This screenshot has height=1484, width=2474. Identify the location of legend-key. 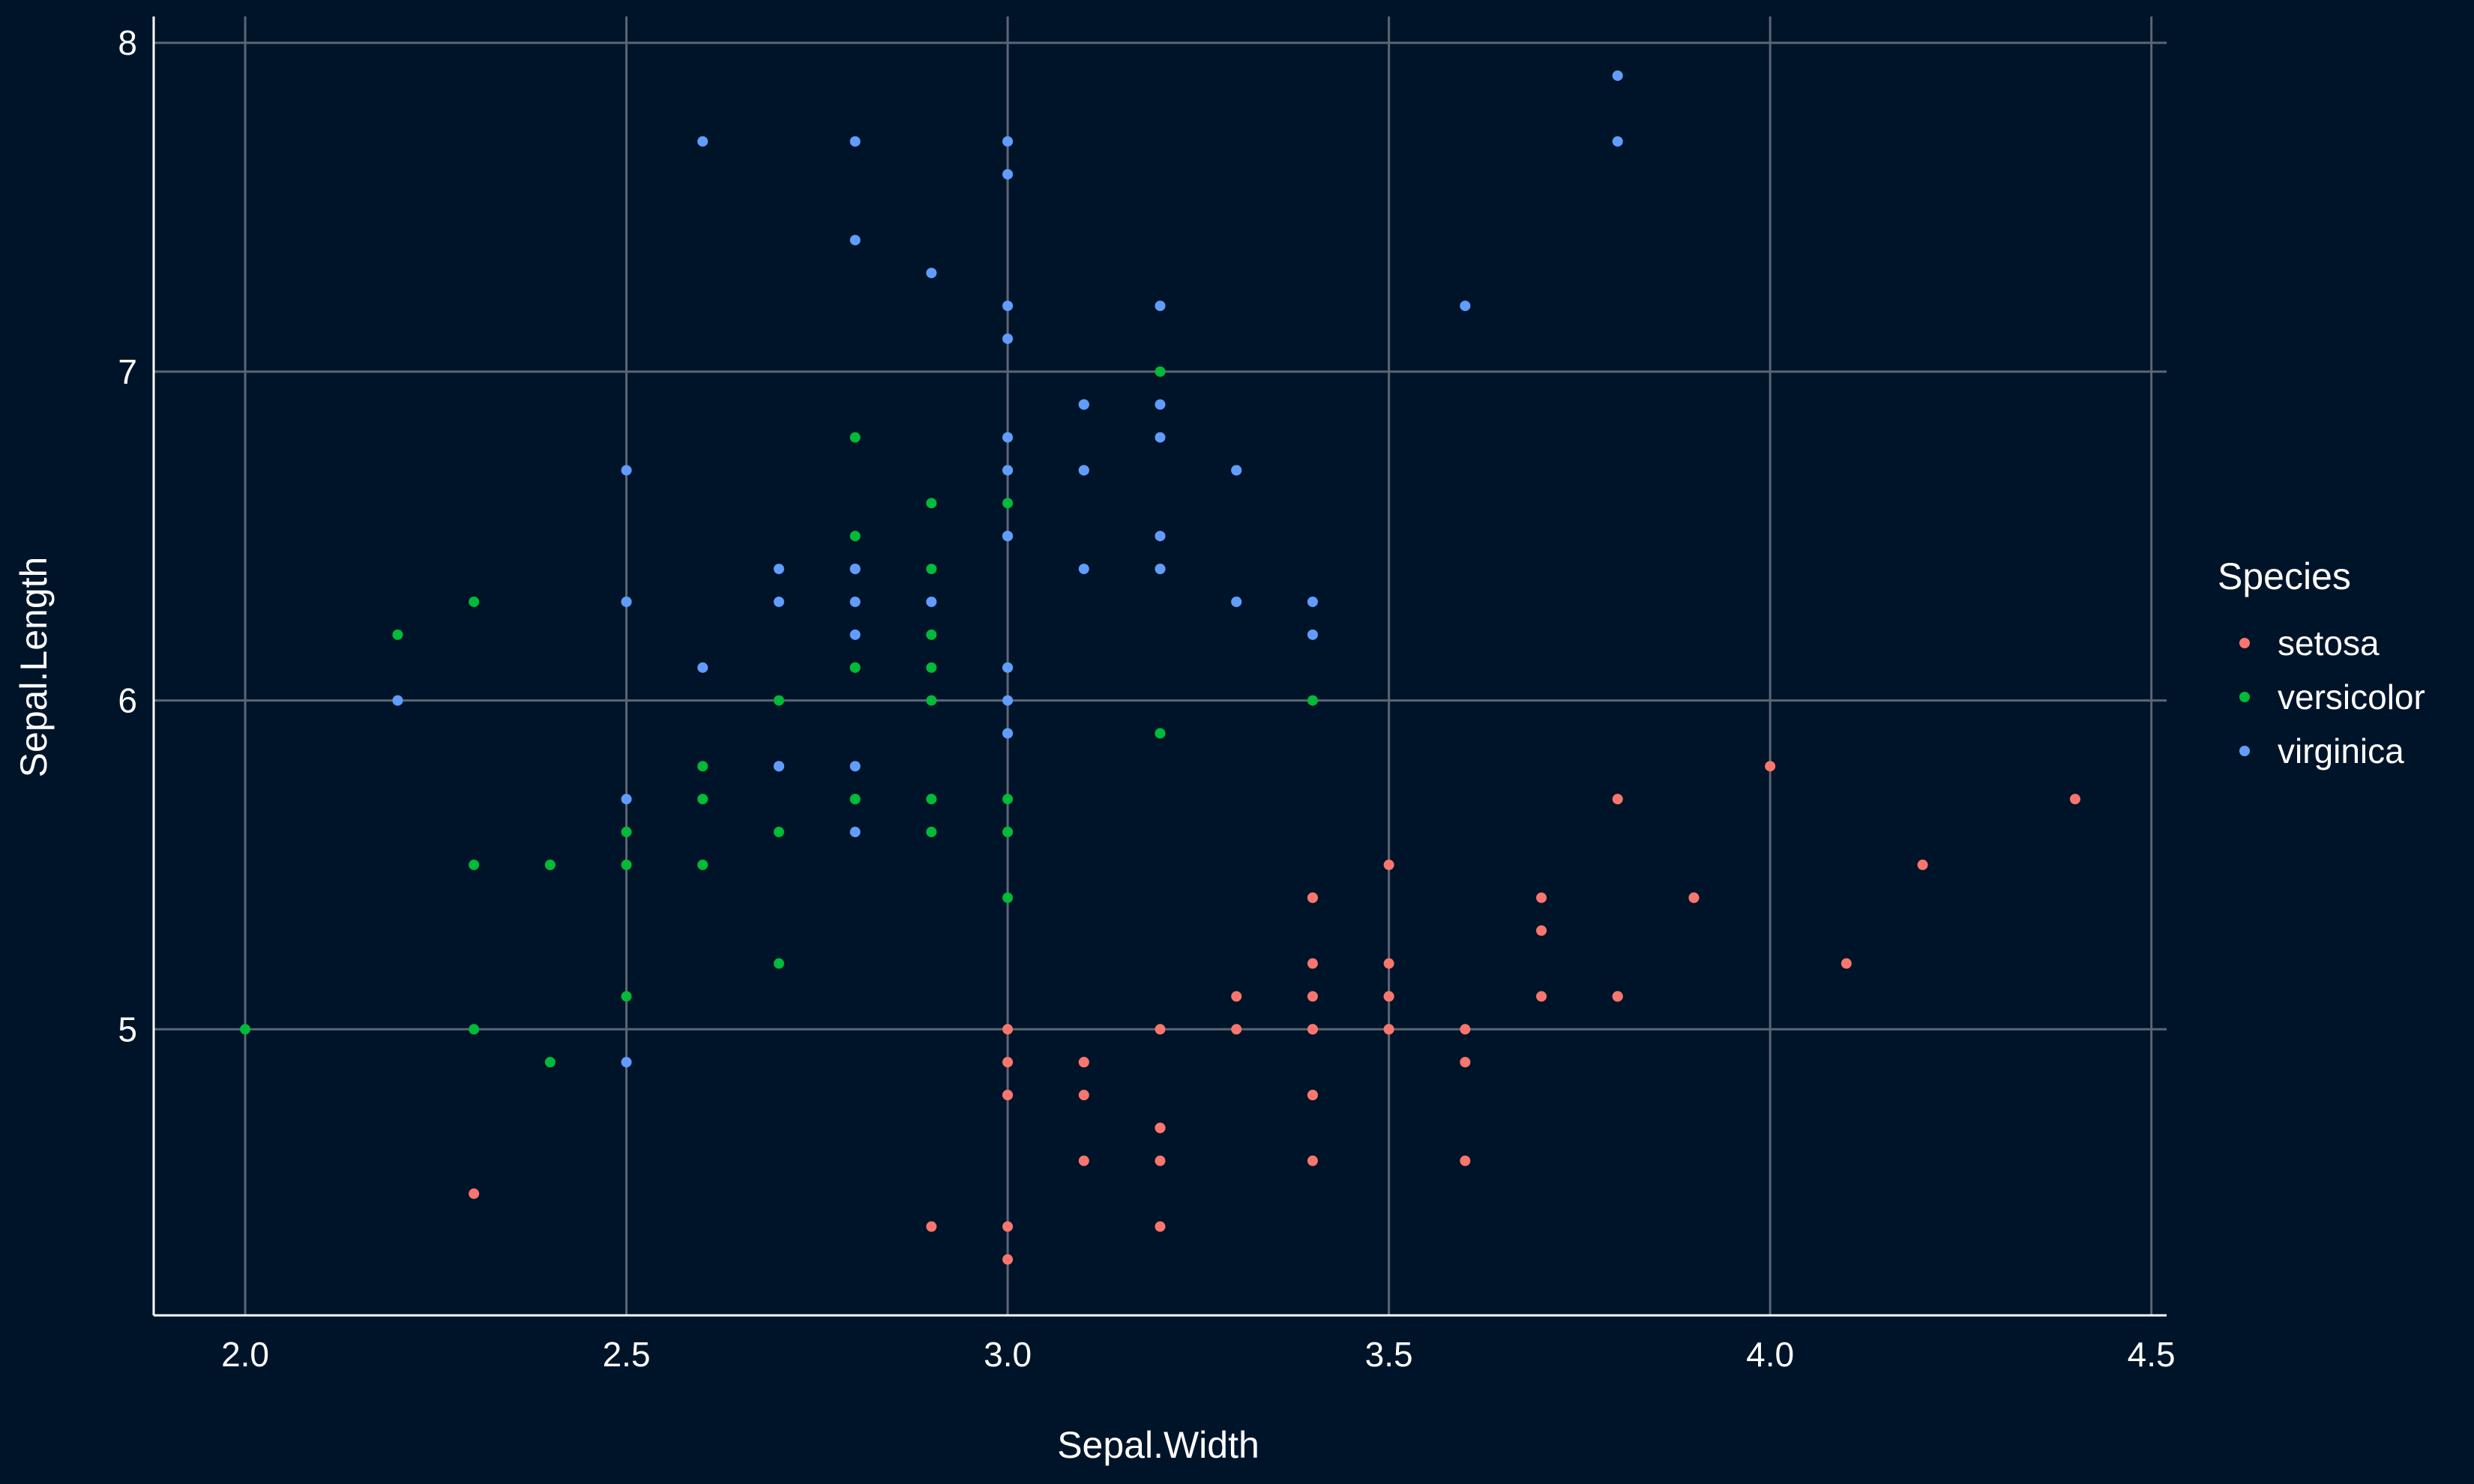
(2244, 643).